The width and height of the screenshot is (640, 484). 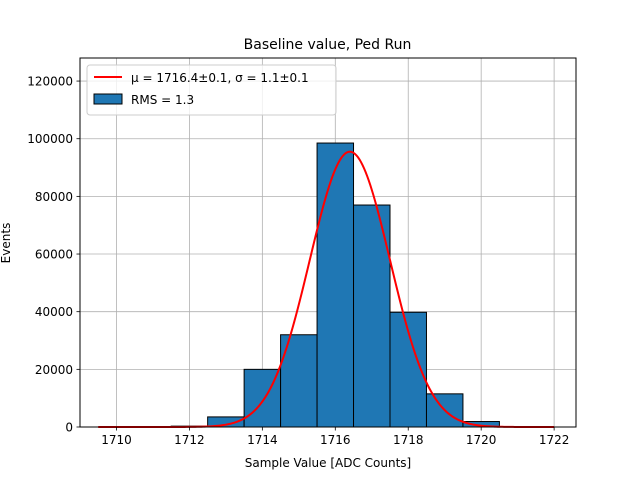 I want to click on legend-box, so click(x=211, y=90).